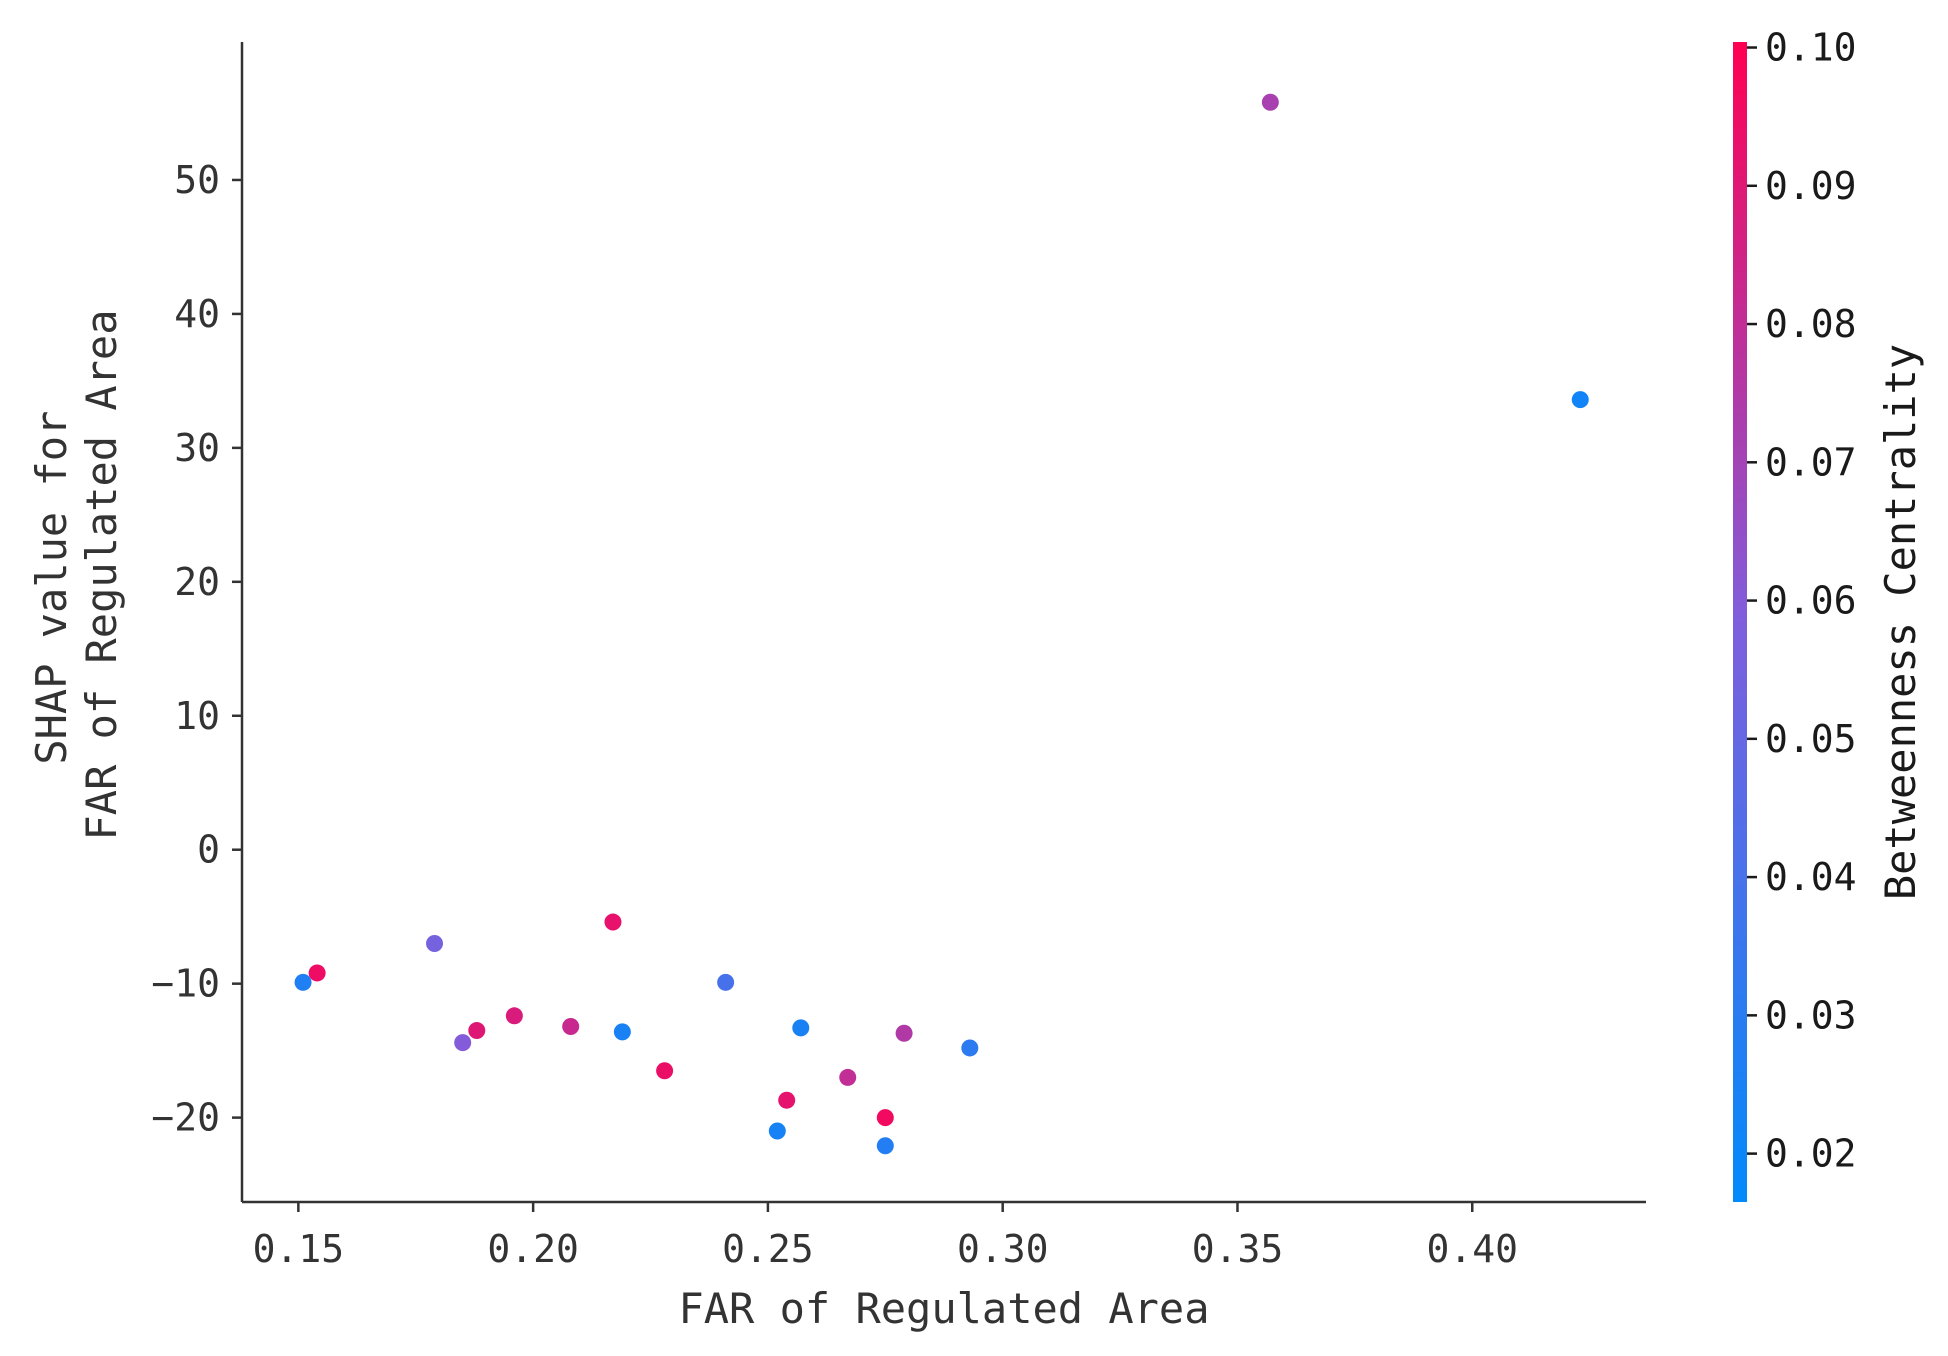 The width and height of the screenshot is (1948, 1356). I want to click on y-axis-label-line-2: FAR of Regulated Area, so click(101, 574).